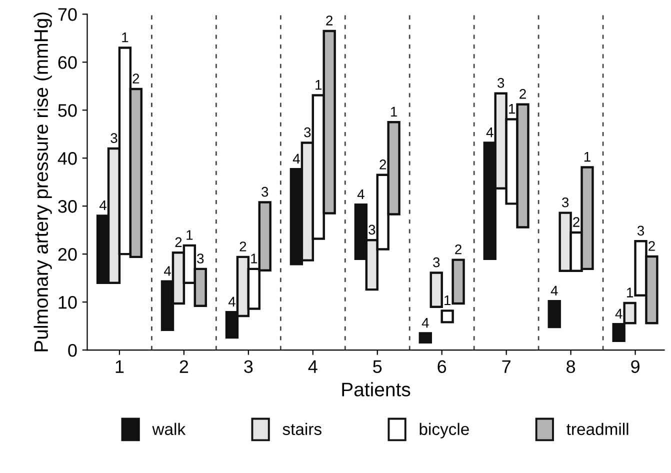 The width and height of the screenshot is (671, 473). What do you see at coordinates (67, 302) in the screenshot?
I see `y-tick-label: 10` at bounding box center [67, 302].